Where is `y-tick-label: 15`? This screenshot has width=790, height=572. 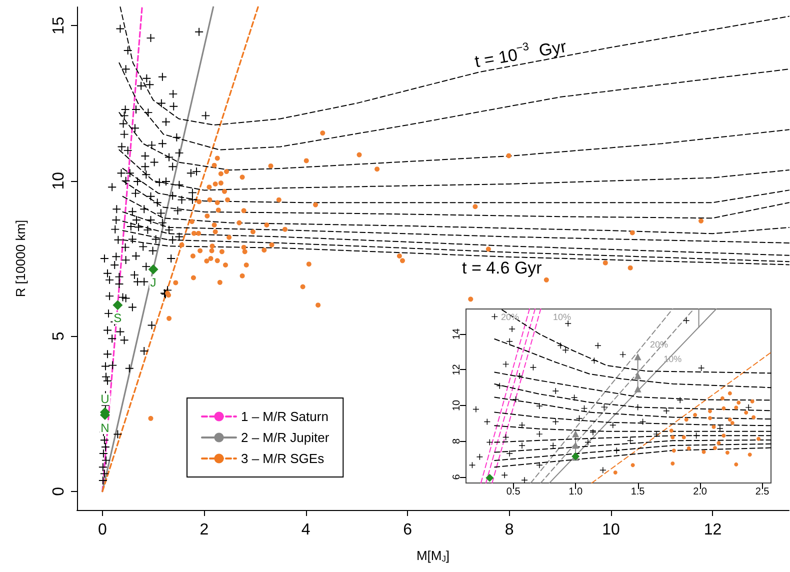 y-tick-label: 15 is located at coordinates (59, 25).